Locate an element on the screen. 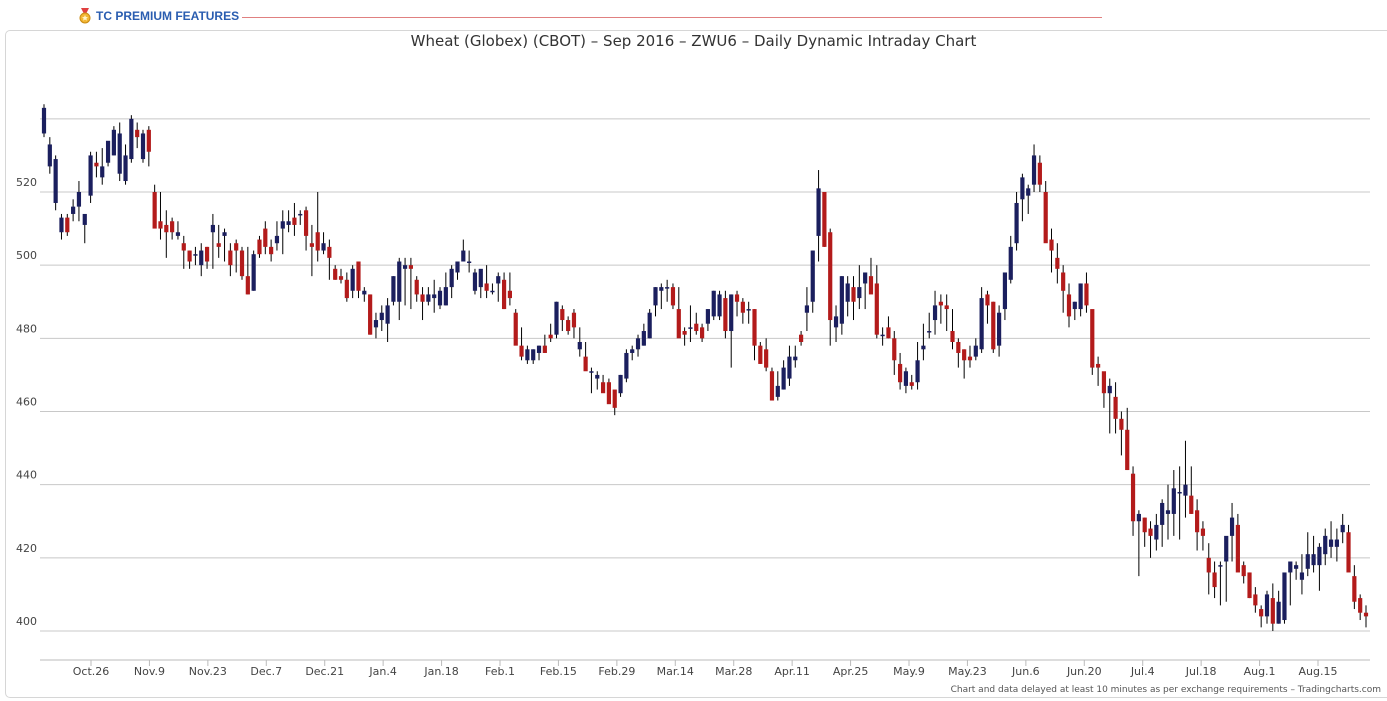  premium-features-bar: TC PREMIUM FEATURES is located at coordinates (158, 16).